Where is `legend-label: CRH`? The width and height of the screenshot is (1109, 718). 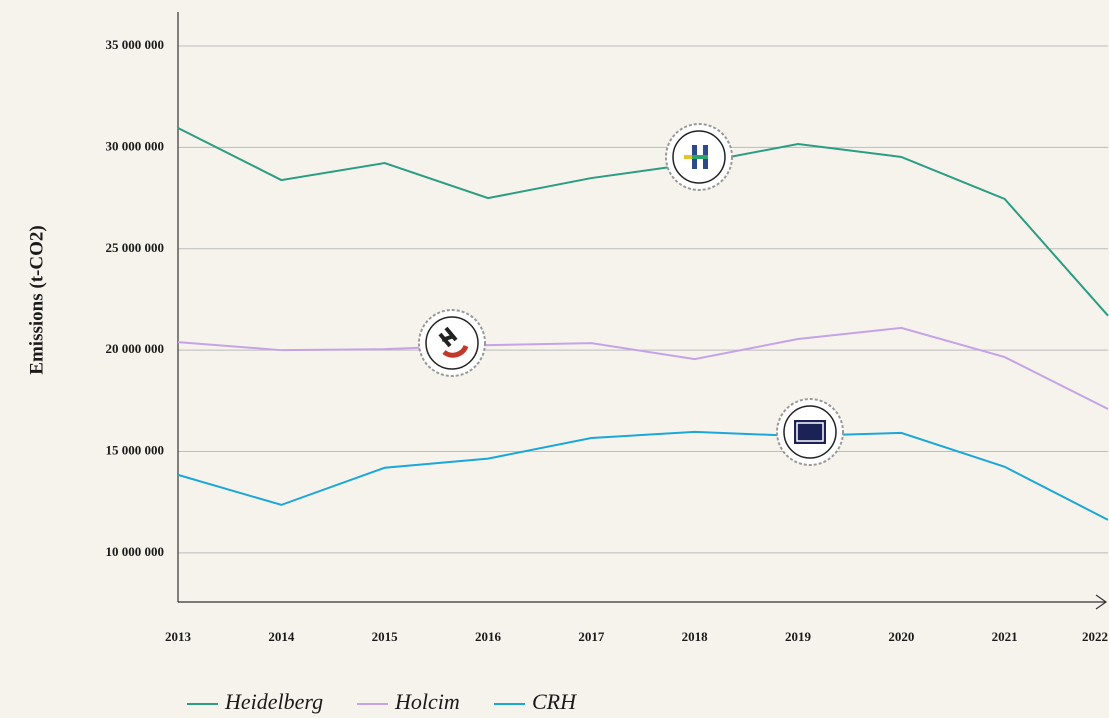 legend-label: CRH is located at coordinates (554, 701).